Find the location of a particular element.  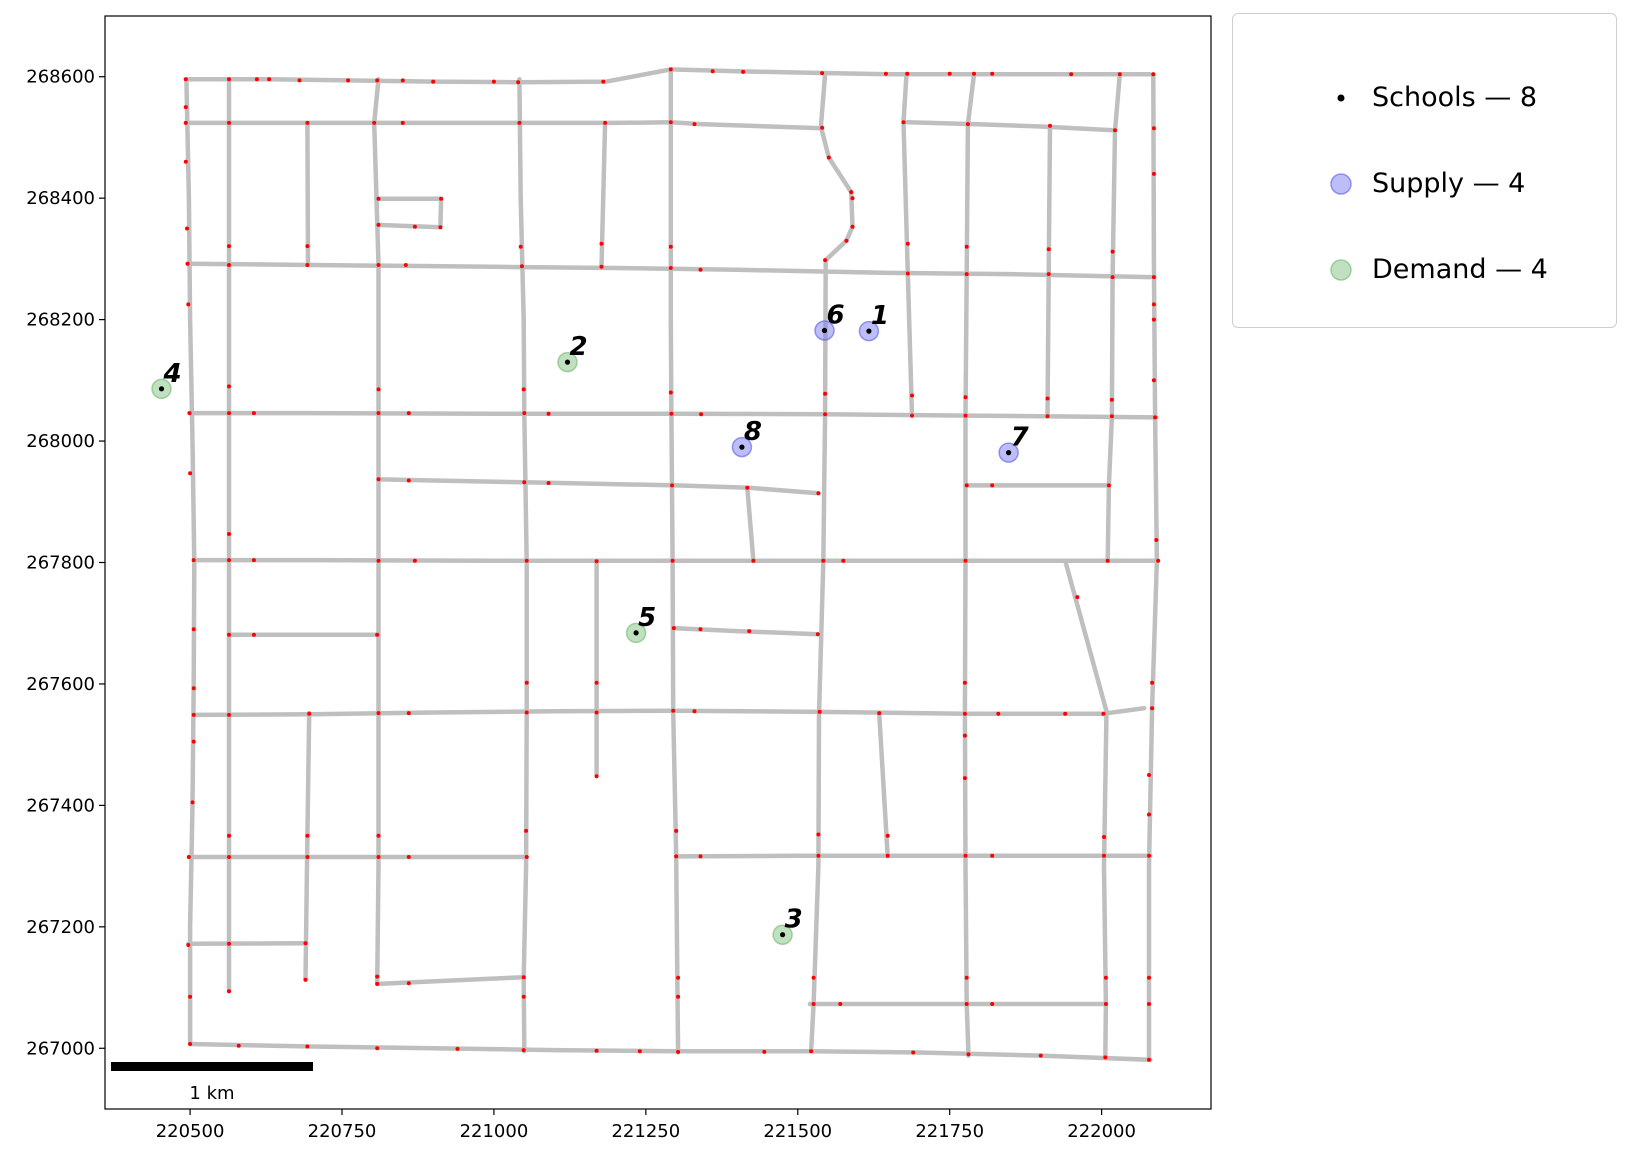

school-label: 2 is located at coordinates (579, 347).